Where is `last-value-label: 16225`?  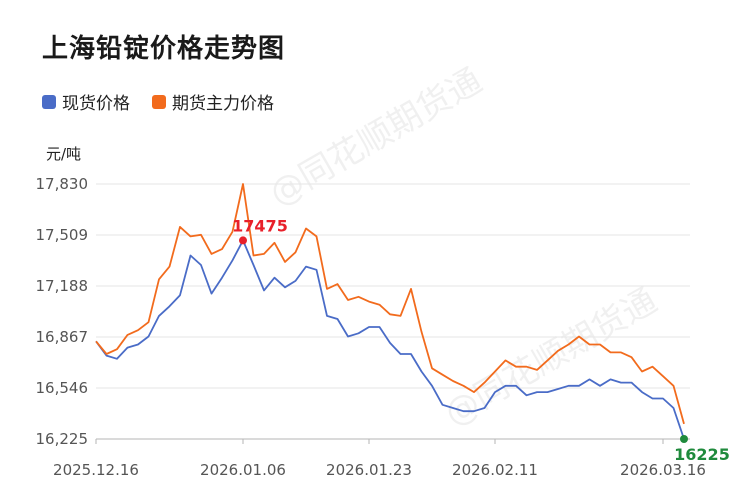
last-value-label: 16225 is located at coordinates (702, 454).